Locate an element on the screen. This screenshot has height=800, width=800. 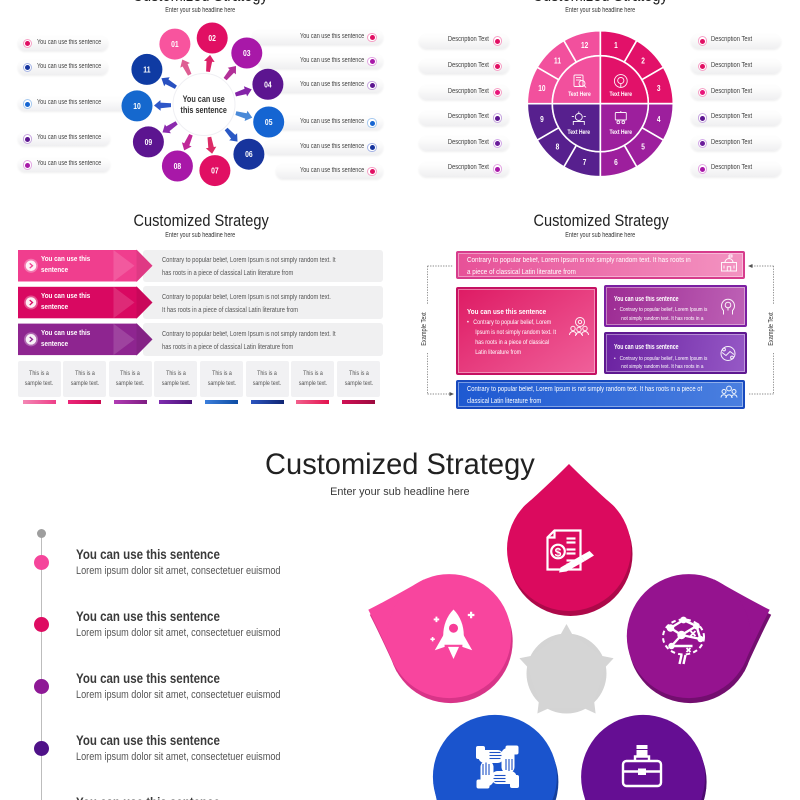
svg-text: 9 is located at coordinates (542, 120).